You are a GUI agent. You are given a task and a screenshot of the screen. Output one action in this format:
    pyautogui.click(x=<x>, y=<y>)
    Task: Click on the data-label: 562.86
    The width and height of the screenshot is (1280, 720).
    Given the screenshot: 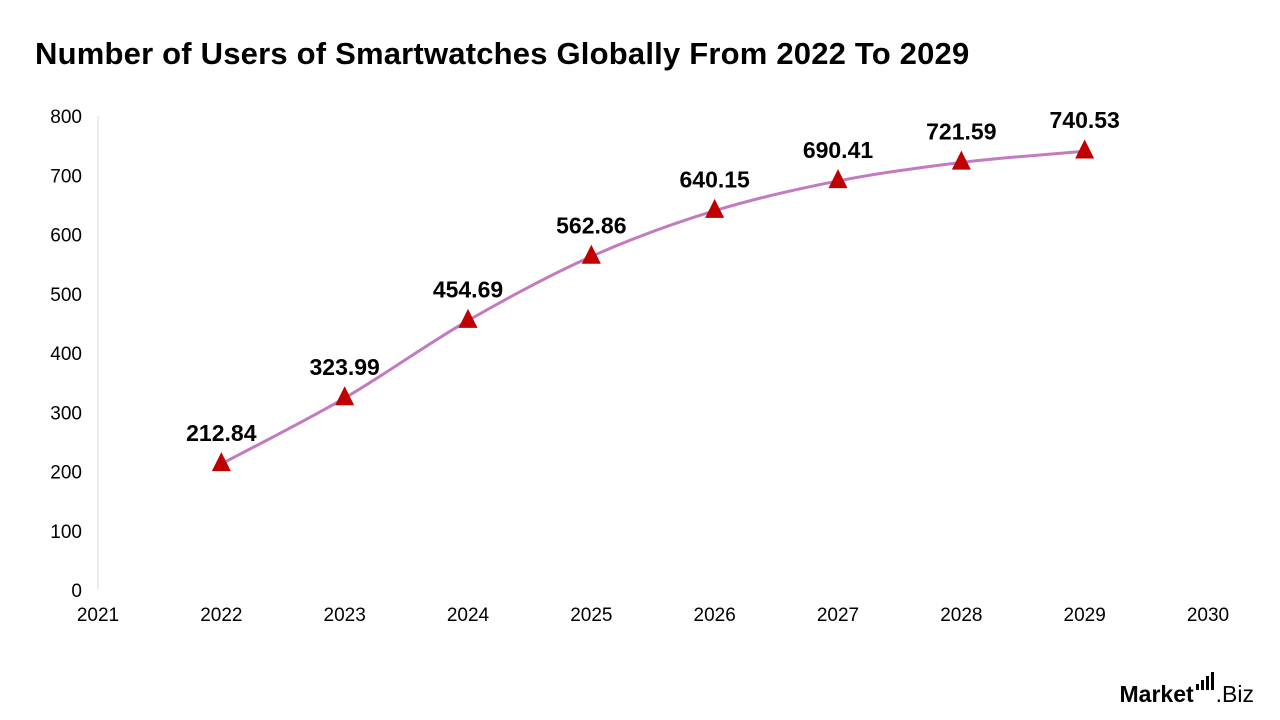 What is the action you would take?
    pyautogui.click(x=591, y=226)
    